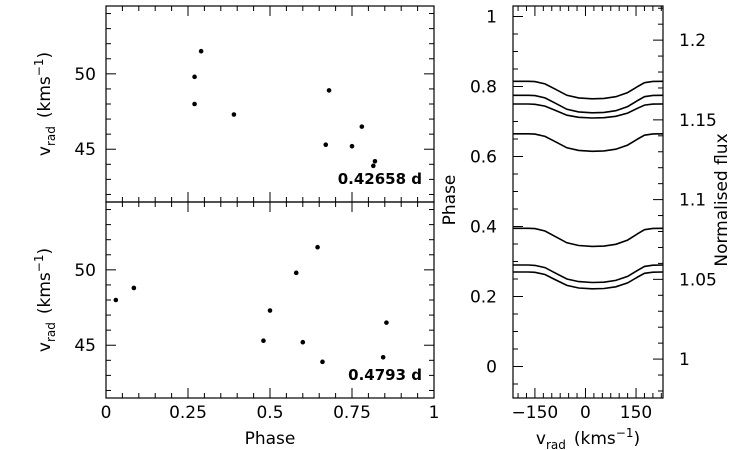 The width and height of the screenshot is (737, 450). I want to click on right-x-axis-title: vrad (kms−1), so click(588, 438).